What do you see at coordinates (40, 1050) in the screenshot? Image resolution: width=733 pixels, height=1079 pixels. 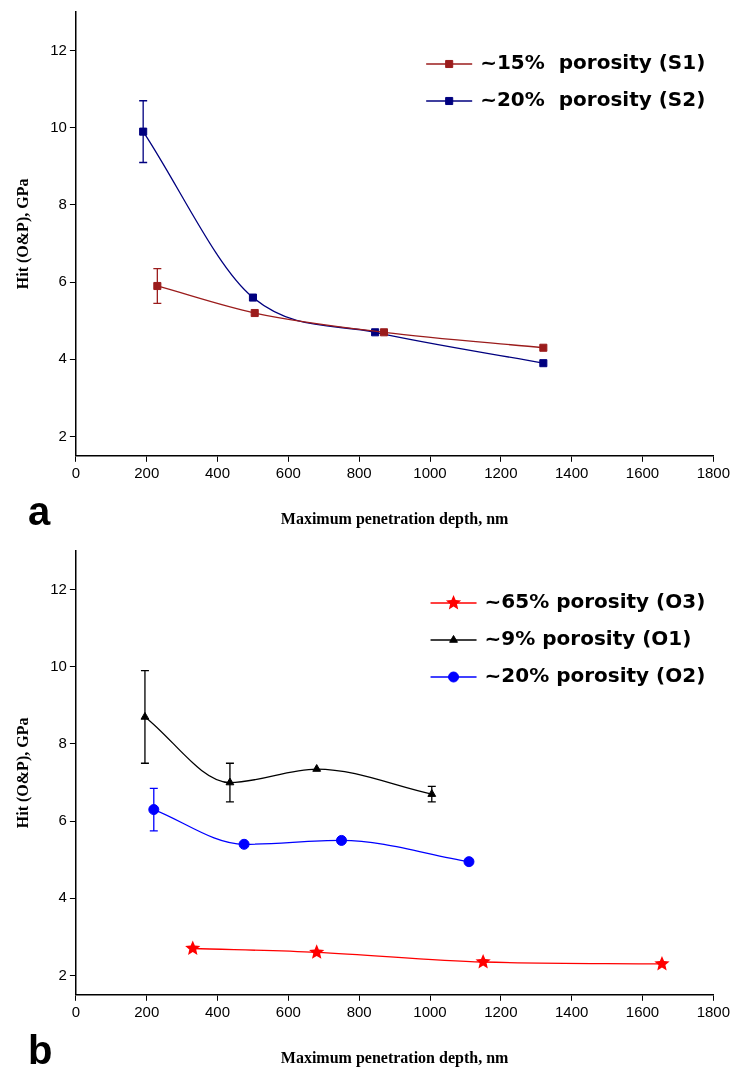 I see `text: b` at bounding box center [40, 1050].